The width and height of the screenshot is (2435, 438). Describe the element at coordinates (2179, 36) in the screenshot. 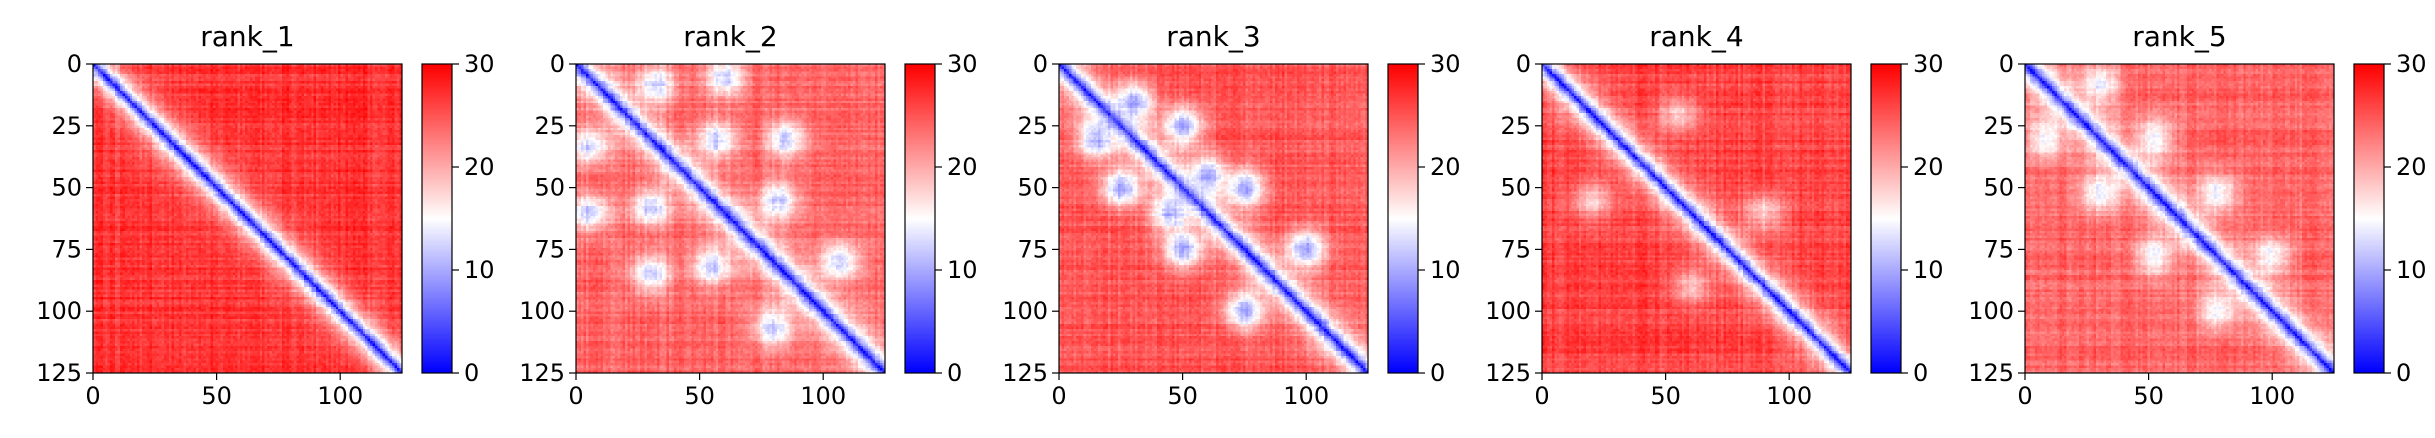

I see `panel-title: rank_5` at that location.